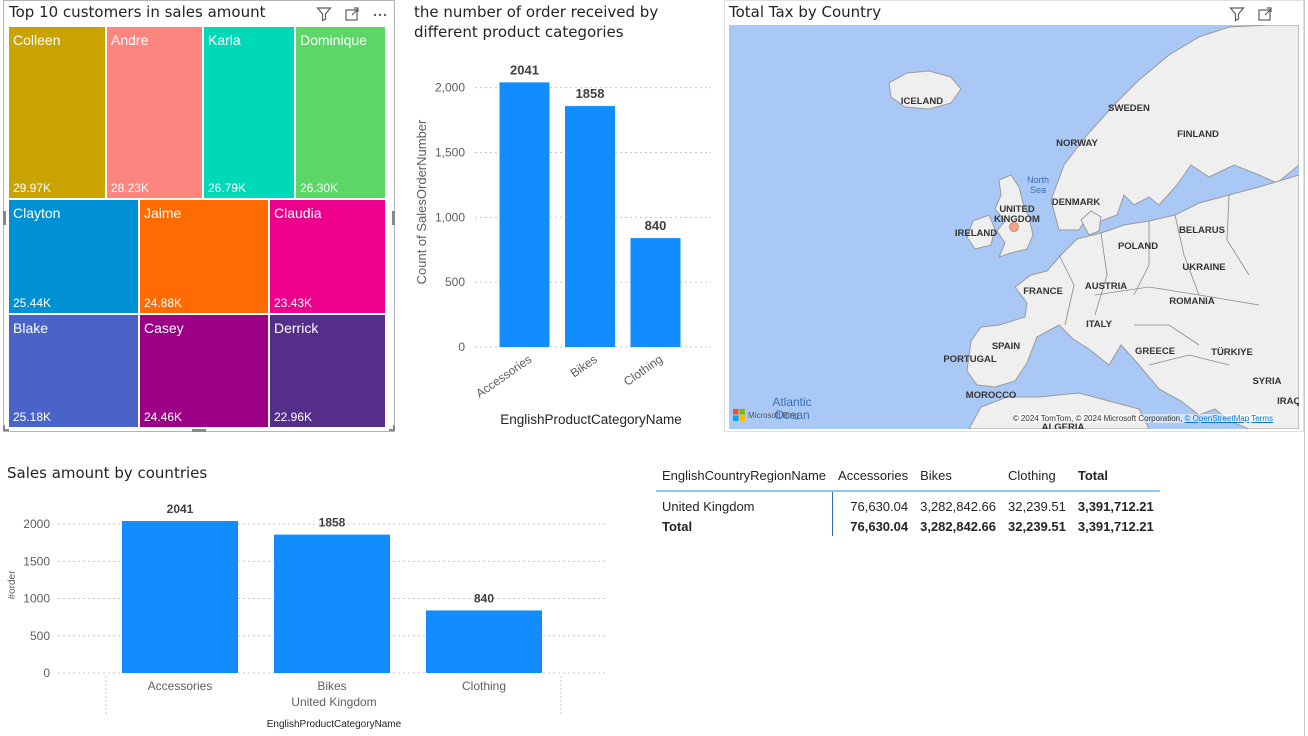 The image size is (1308, 736). Describe the element at coordinates (450, 88) in the screenshot. I see `y-tick-label: 2,000` at that location.